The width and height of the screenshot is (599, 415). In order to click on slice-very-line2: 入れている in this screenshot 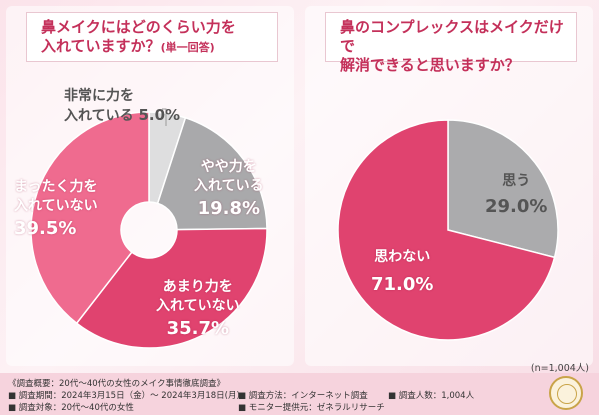, I will do `click(99, 116)`.